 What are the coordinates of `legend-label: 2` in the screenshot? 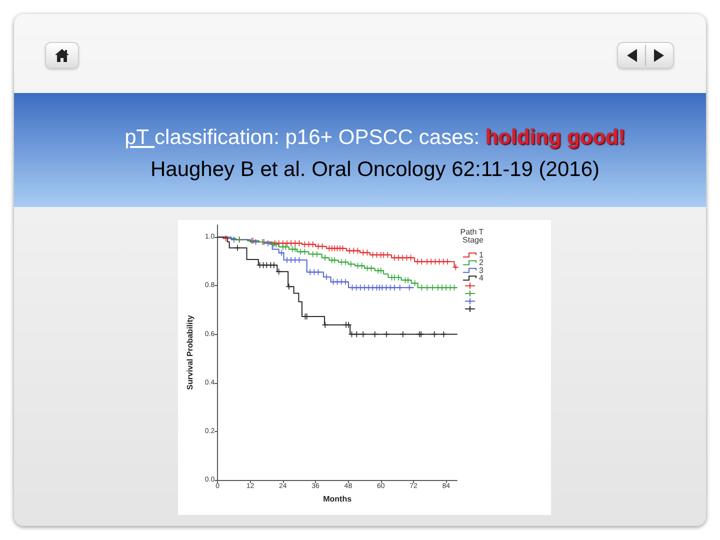 It's located at (481, 263).